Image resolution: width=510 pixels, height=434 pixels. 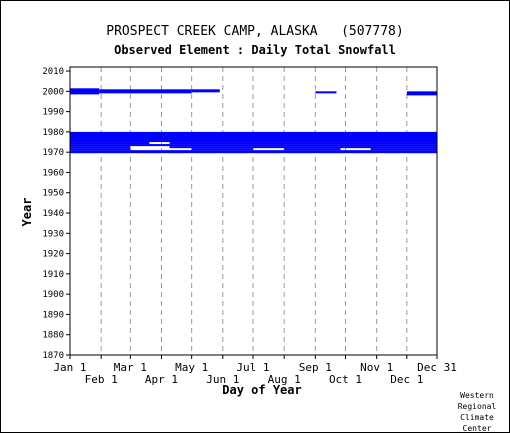 What do you see at coordinates (53, 275) in the screenshot?
I see `y-tick-label: 1910` at bounding box center [53, 275].